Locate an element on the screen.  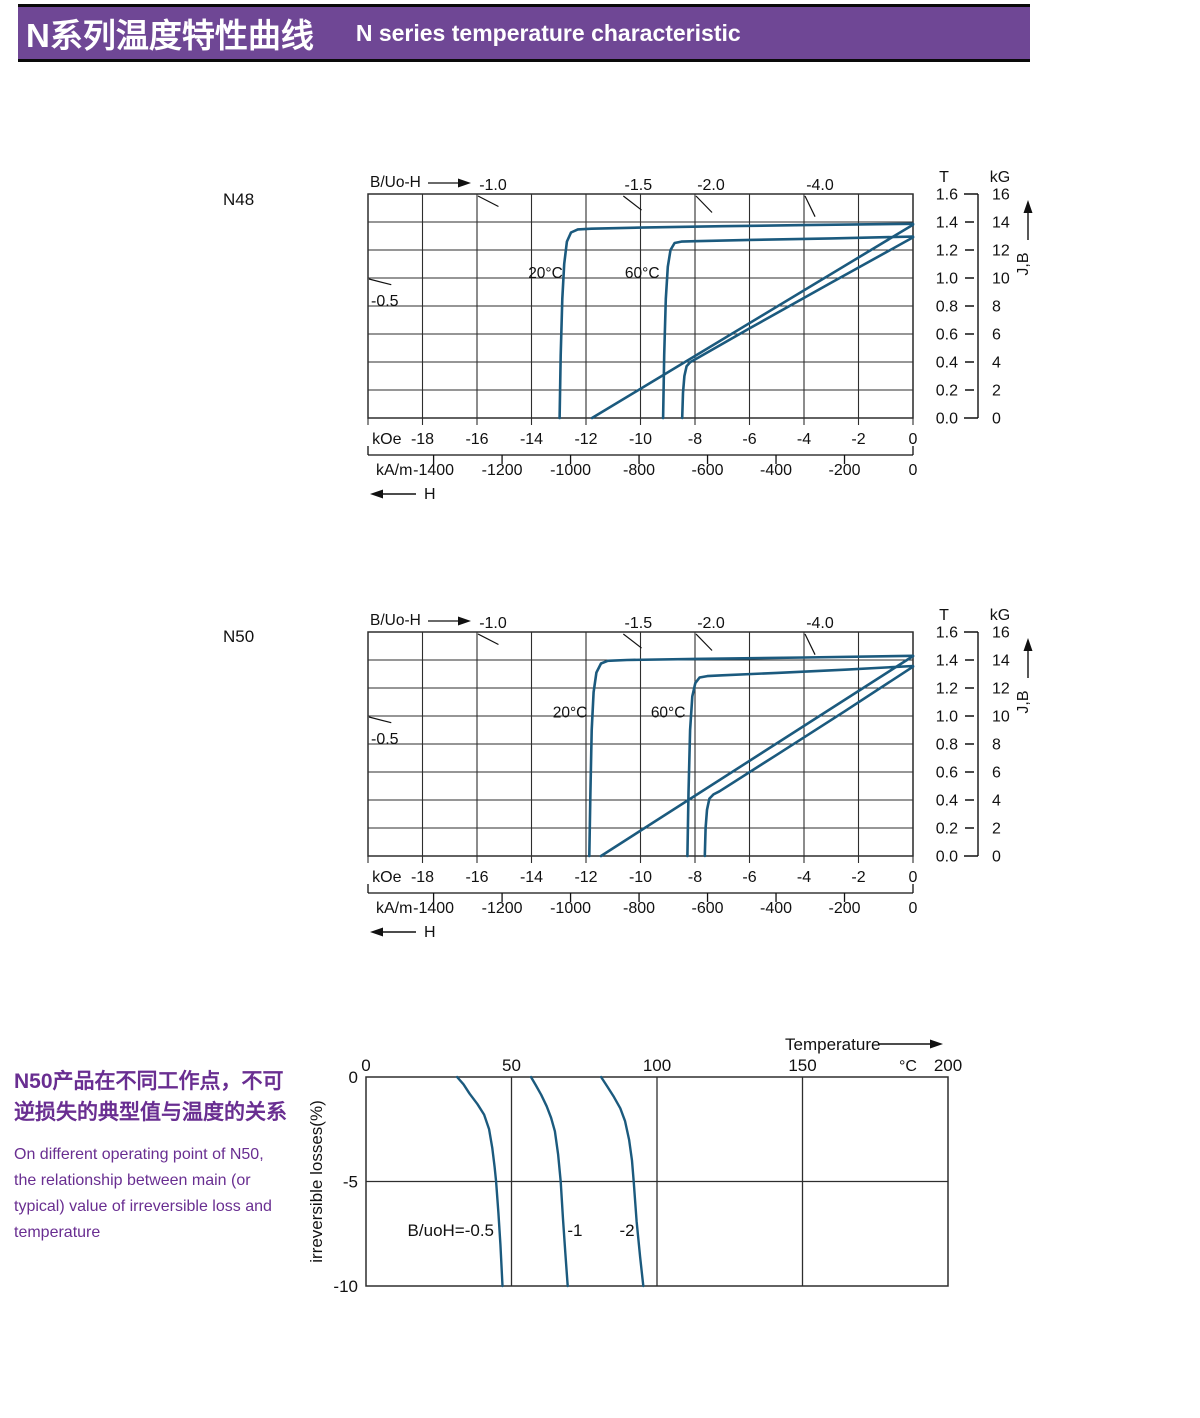
curve-20-c-j is located at coordinates (751, 756).